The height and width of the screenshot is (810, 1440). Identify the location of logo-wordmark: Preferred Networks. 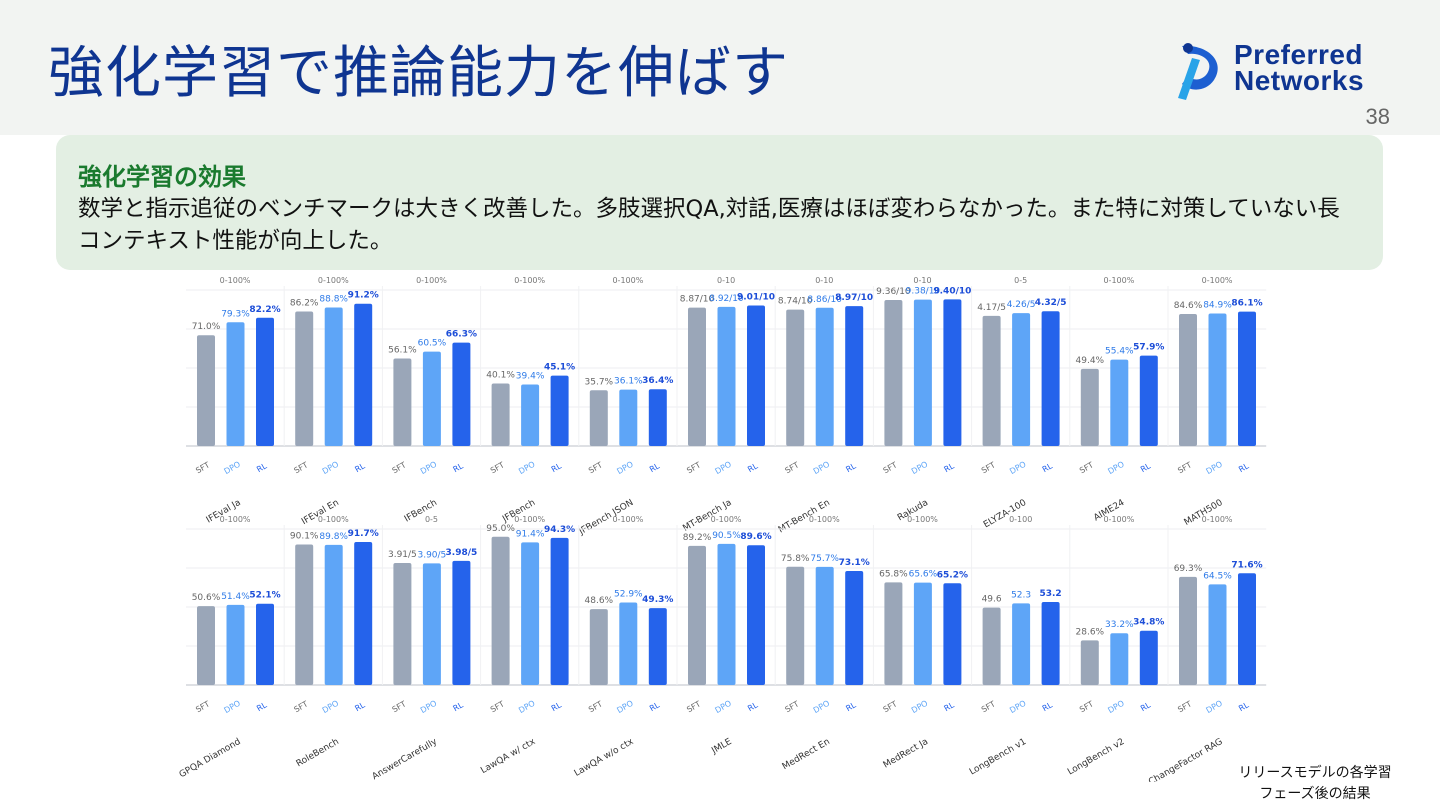
(1299, 67).